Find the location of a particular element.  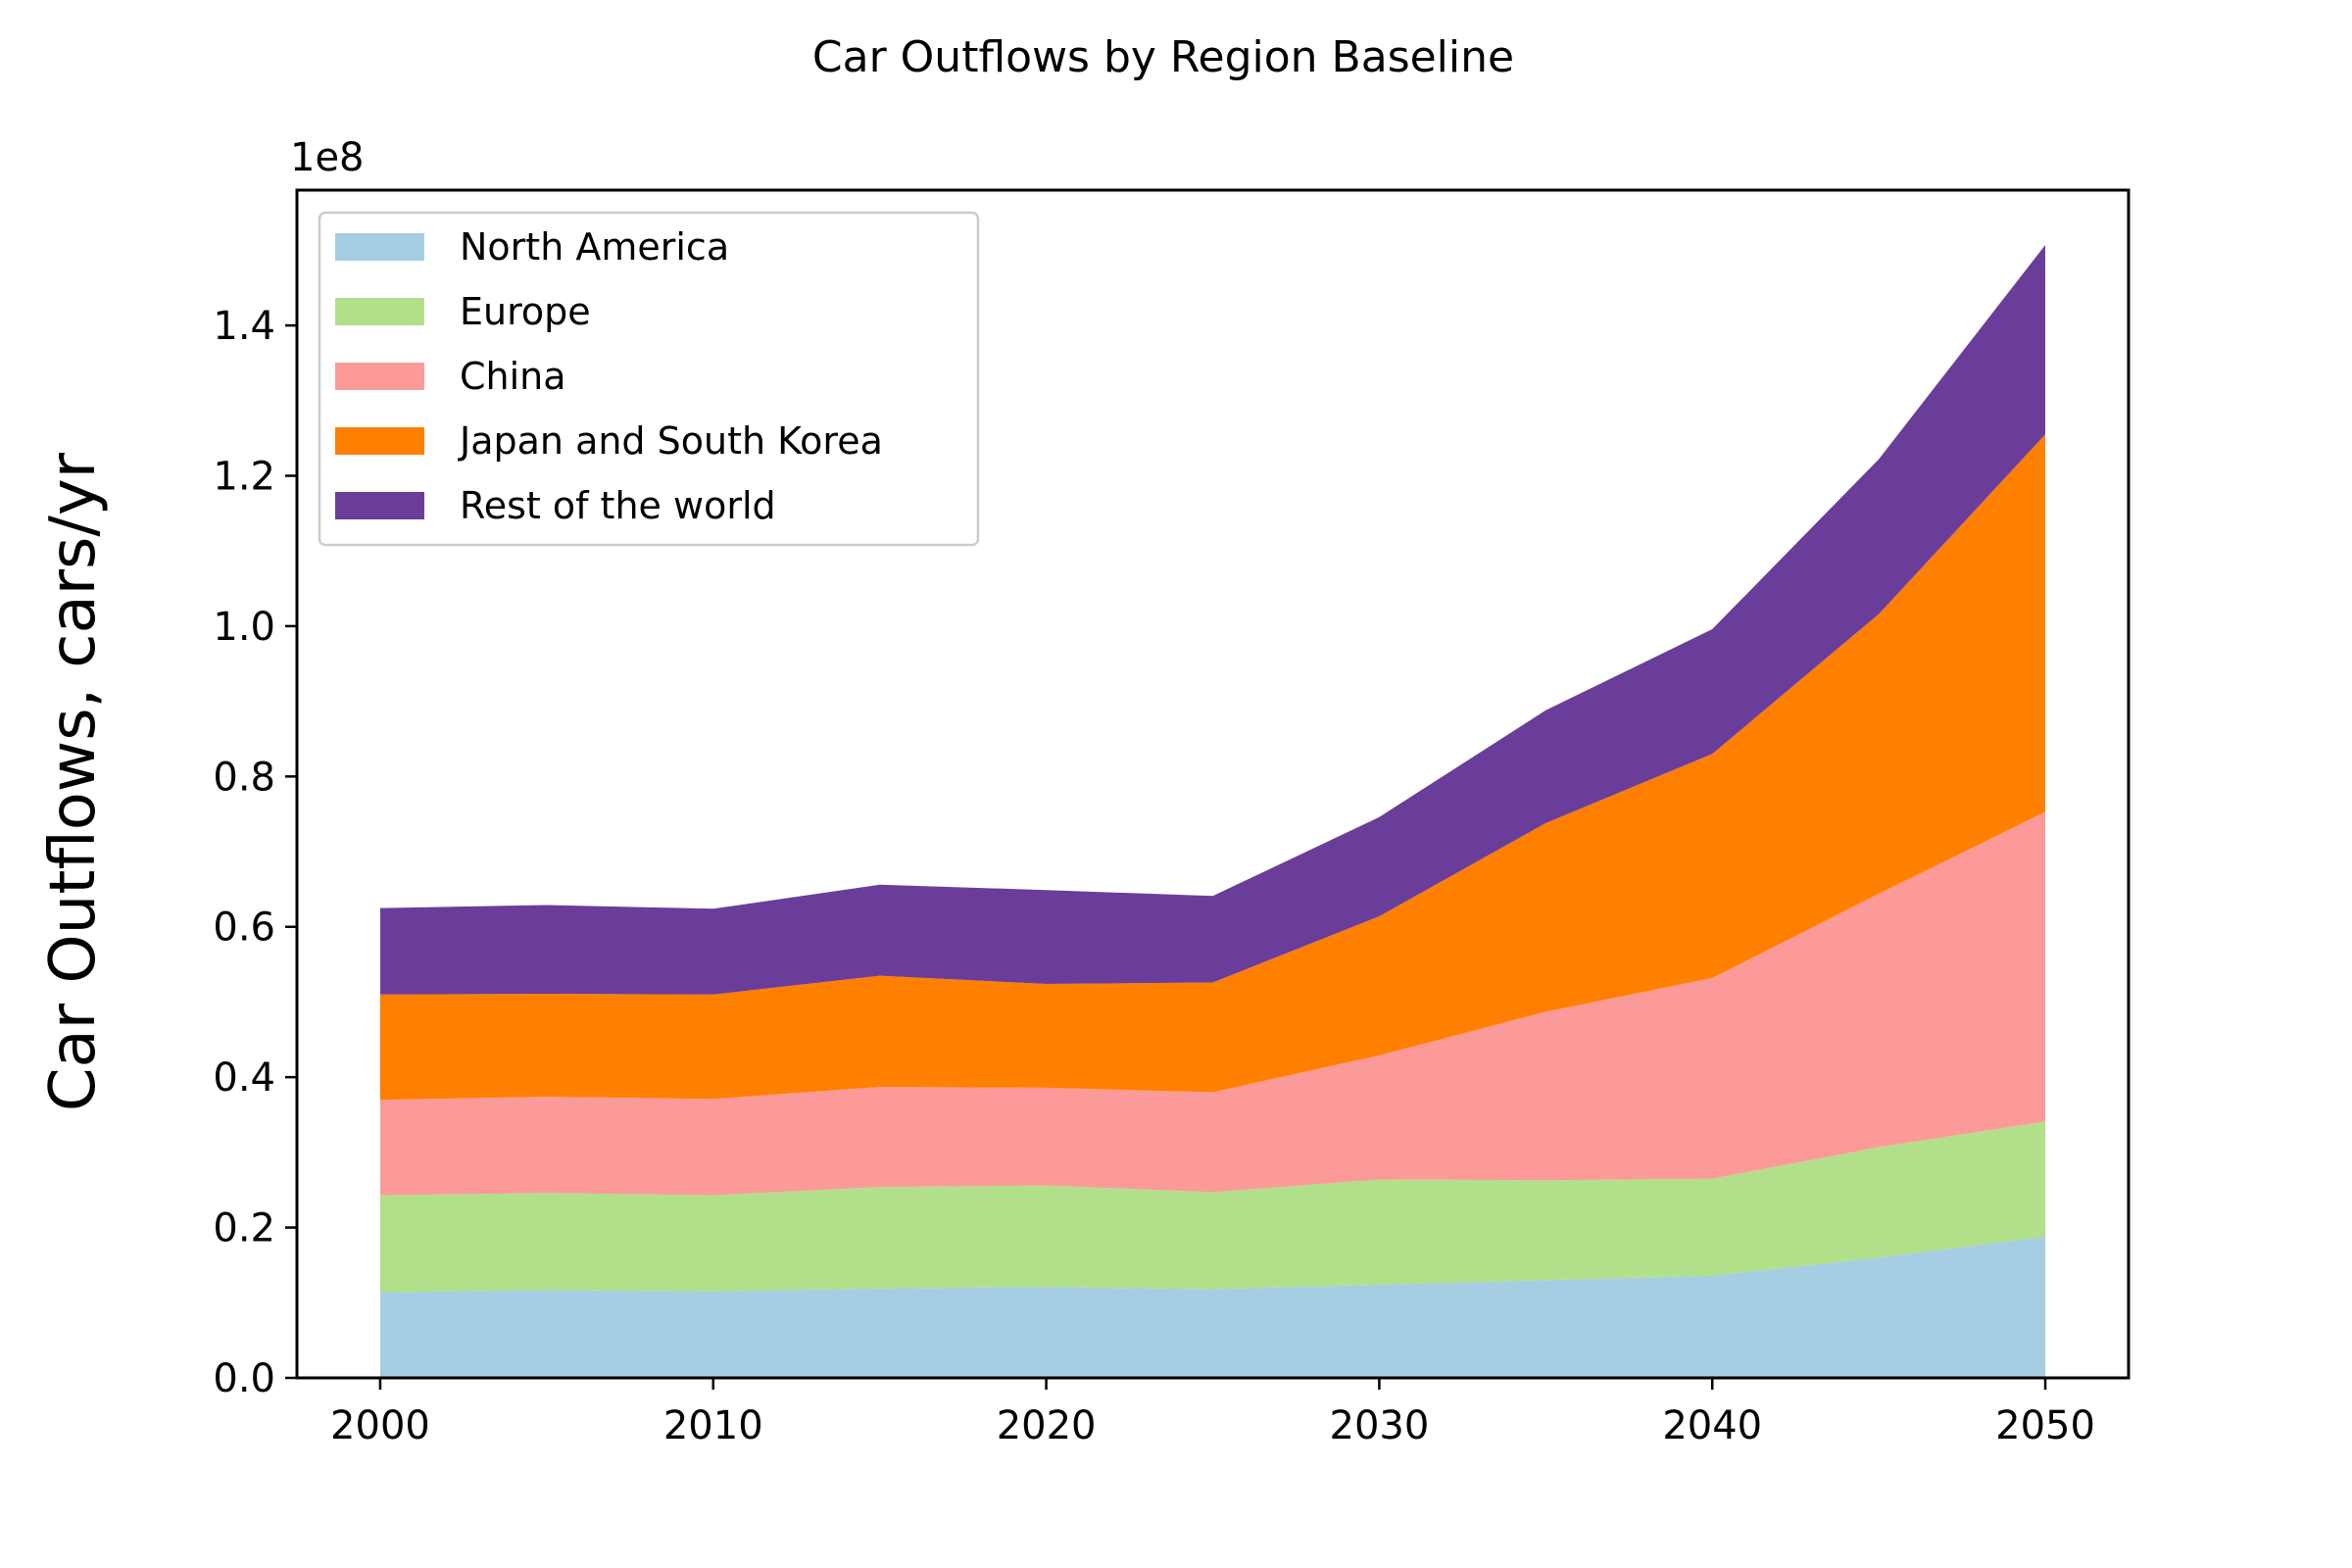

y-axis-label: Car Outflows, cars/yr is located at coordinates (73, 781).